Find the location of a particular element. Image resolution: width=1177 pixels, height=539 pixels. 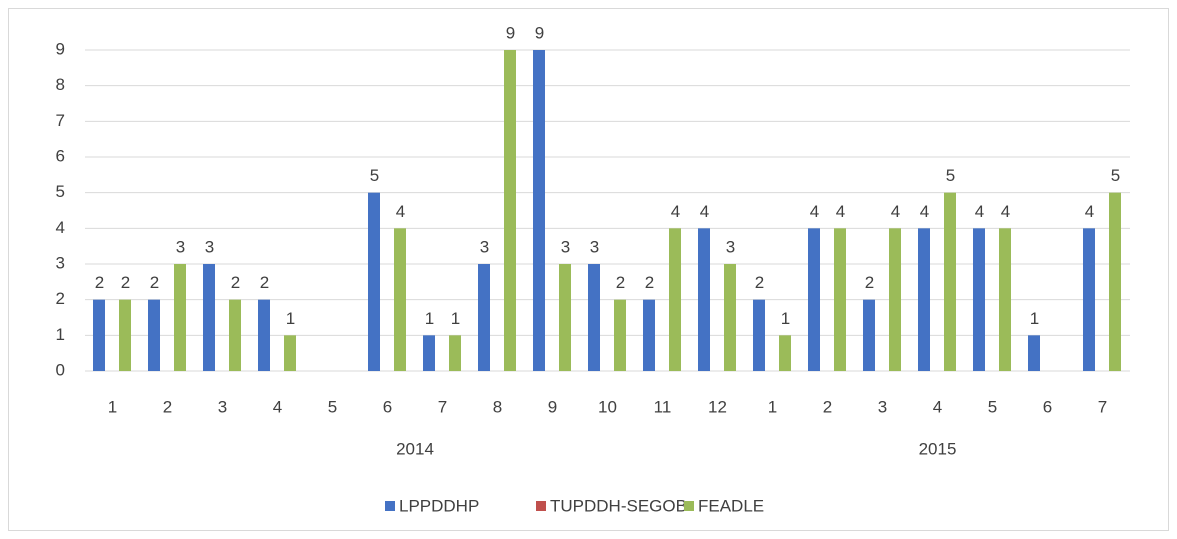

x-tick-label: 8 is located at coordinates (497, 406).